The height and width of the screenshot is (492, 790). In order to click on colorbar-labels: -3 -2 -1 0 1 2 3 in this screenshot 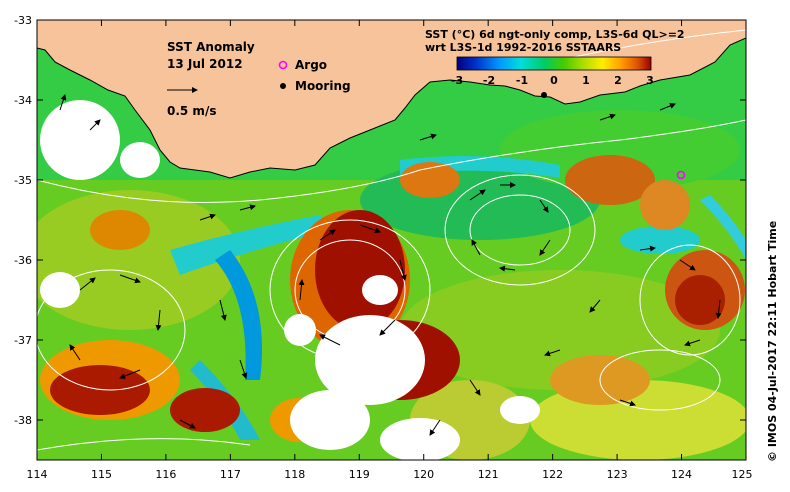, I will do `click(552, 80)`.